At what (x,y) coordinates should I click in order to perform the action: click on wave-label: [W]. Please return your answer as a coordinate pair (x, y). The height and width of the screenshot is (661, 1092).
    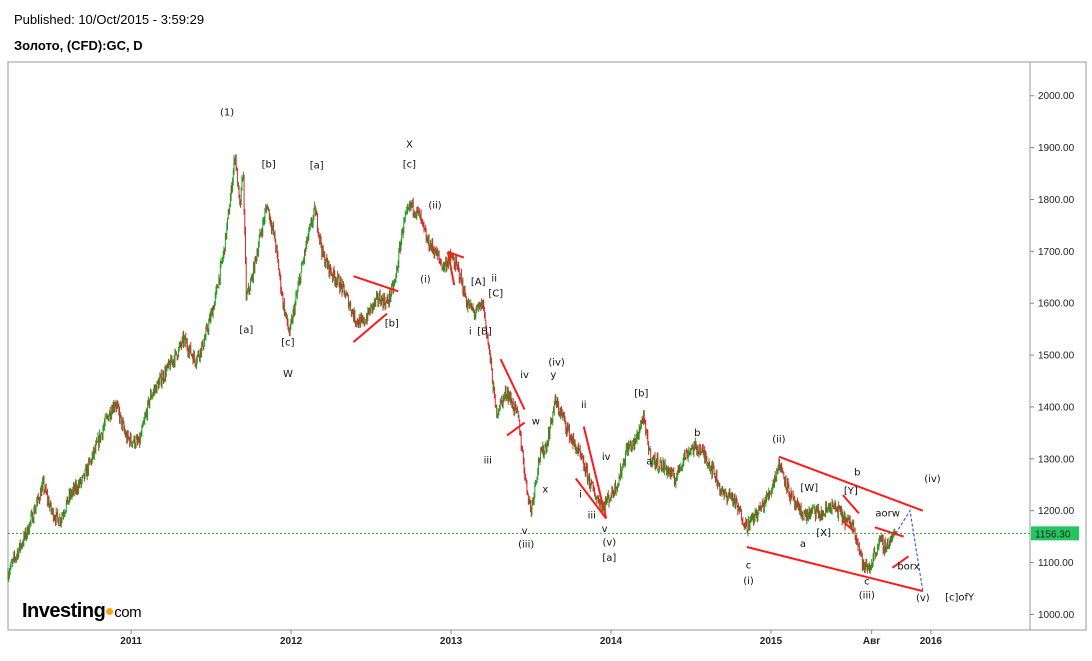
    Looking at the image, I should click on (809, 488).